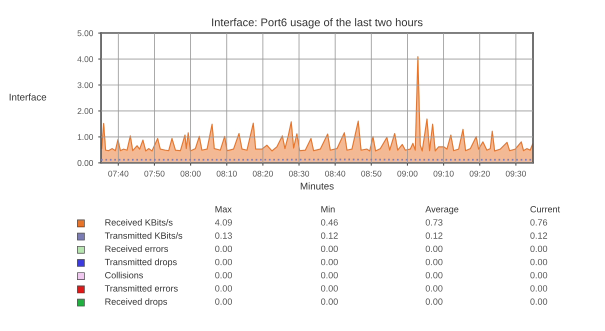 Image resolution: width=605 pixels, height=331 pixels. I want to click on text: Current, so click(545, 209).